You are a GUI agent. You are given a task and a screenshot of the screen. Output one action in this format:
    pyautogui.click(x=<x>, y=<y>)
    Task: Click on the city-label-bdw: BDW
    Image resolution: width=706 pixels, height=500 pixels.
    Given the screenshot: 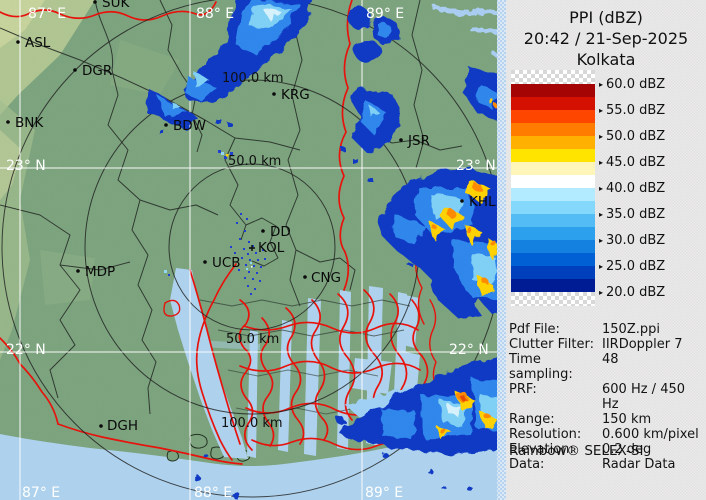 What is the action you would take?
    pyautogui.click(x=189, y=126)
    